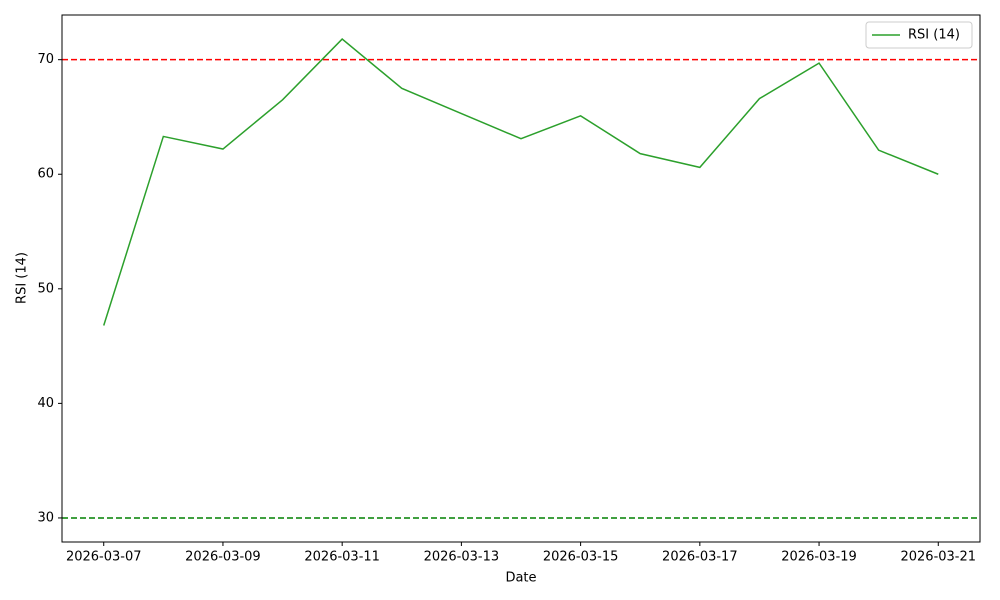 The image size is (1000, 600). I want to click on x-tick-label: 2026-03-09, so click(223, 557).